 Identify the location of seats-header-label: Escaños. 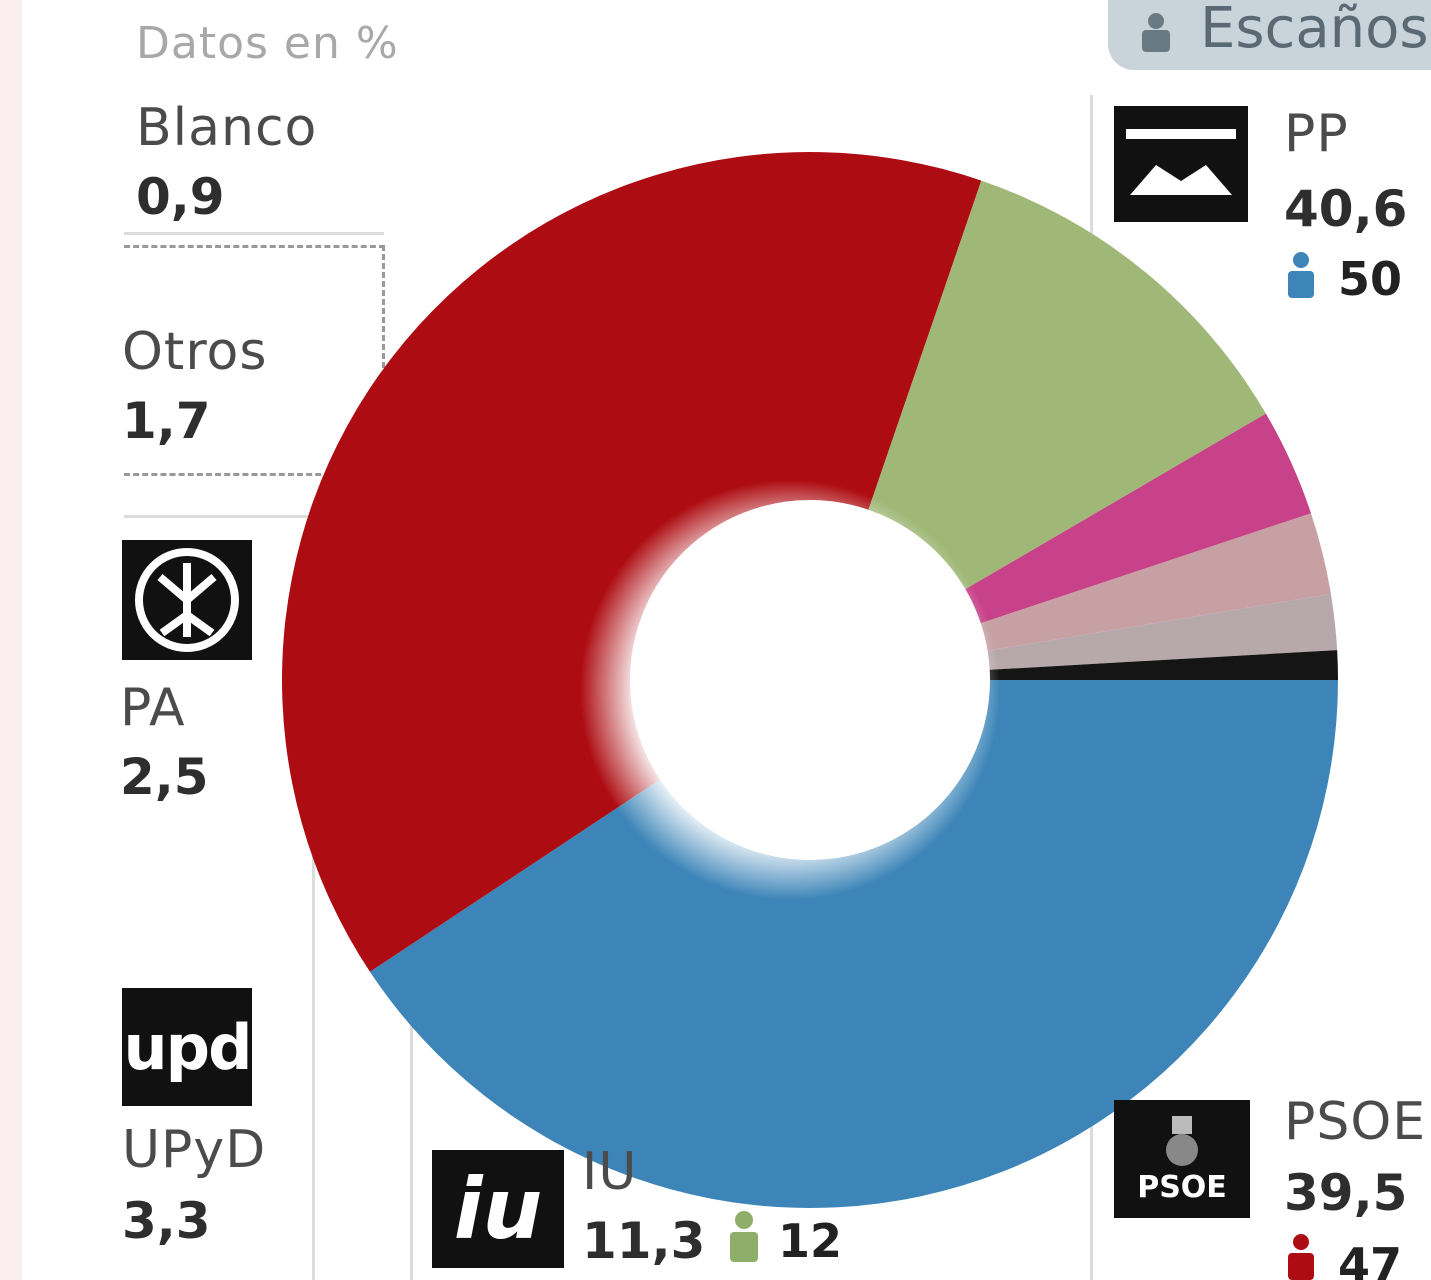
(1314, 30).